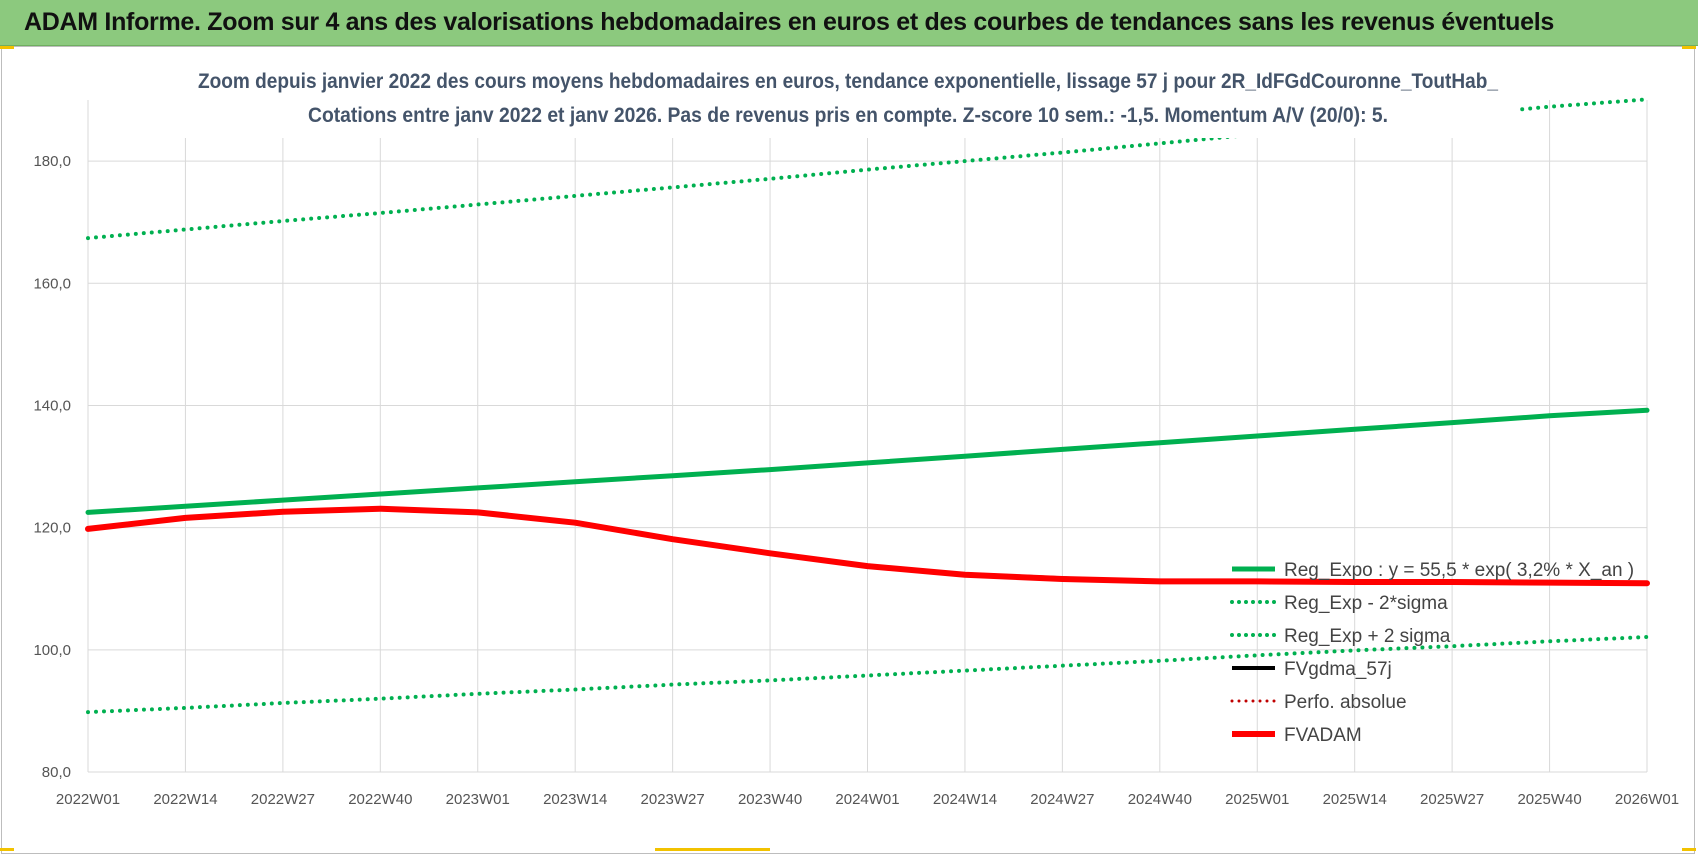 The width and height of the screenshot is (1698, 857). Describe the element at coordinates (283, 799) in the screenshot. I see `x-tick-label: 2022W27` at that location.